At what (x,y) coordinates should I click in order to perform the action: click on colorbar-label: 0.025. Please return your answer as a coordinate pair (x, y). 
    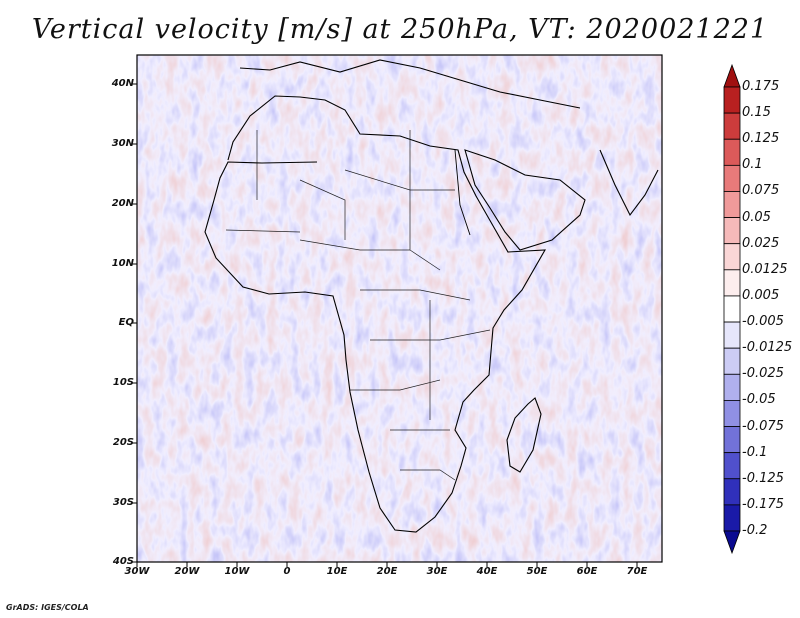
    Looking at the image, I should click on (761, 243).